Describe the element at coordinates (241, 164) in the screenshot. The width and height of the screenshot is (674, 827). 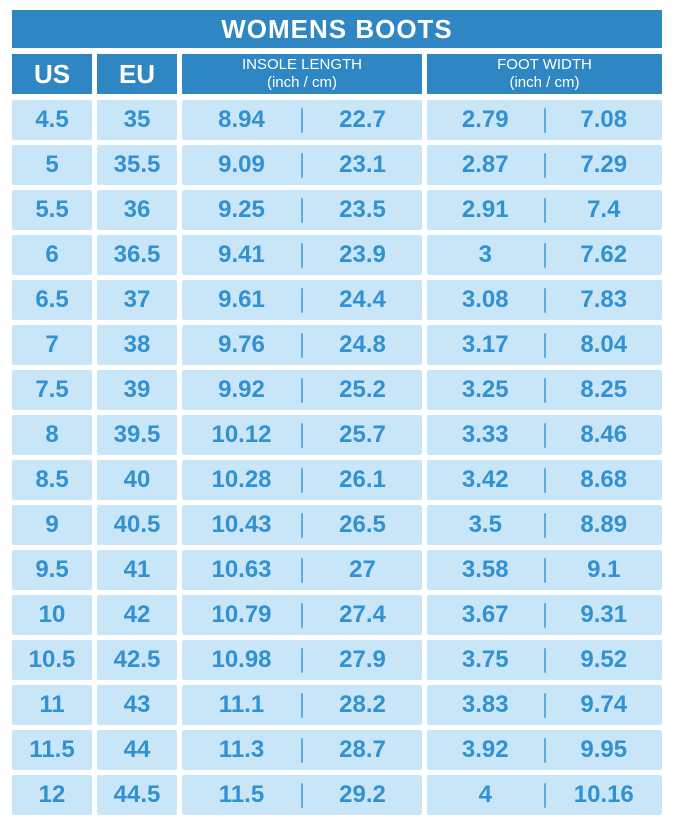
I see `insole-inch-value: 9.09` at that location.